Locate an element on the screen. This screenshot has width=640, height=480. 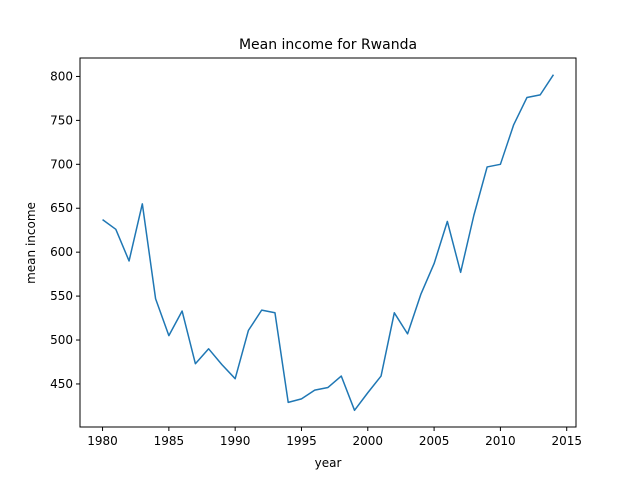
x-tick-label: 1985 is located at coordinates (169, 441).